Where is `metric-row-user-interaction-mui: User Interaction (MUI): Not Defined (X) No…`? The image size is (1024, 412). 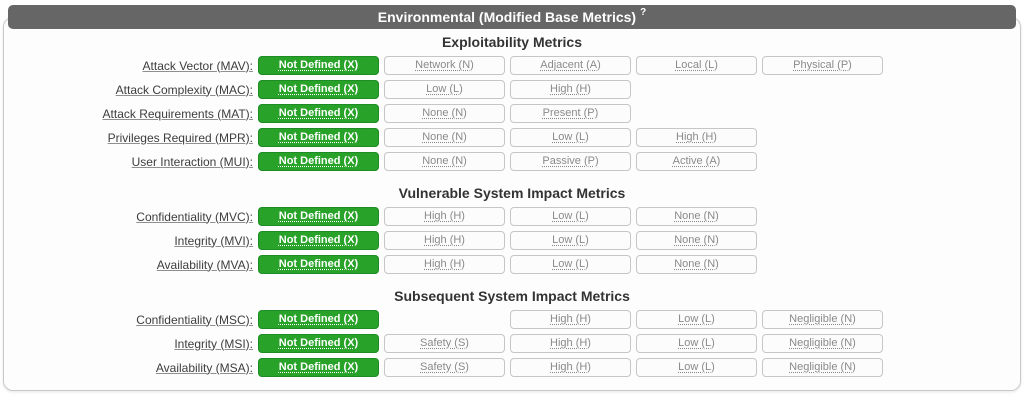
metric-row-user-interaction-mui: User Interaction (MUI): Not Defined (X) No… is located at coordinates (512, 161).